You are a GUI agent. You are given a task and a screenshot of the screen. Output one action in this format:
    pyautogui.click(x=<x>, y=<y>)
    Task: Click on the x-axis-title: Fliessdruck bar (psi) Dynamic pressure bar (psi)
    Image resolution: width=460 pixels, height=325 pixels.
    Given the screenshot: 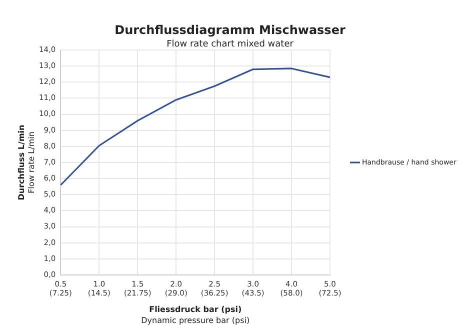 What is the action you would take?
    pyautogui.click(x=195, y=315)
    